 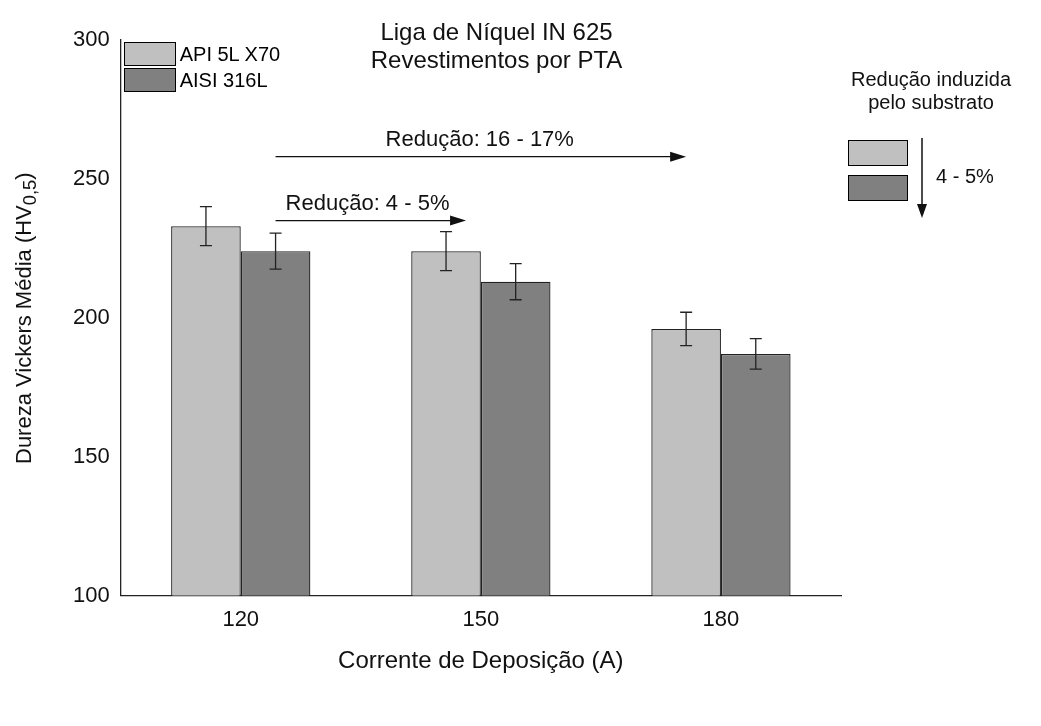 I want to click on y-tick-label: 150, so click(x=91, y=455).